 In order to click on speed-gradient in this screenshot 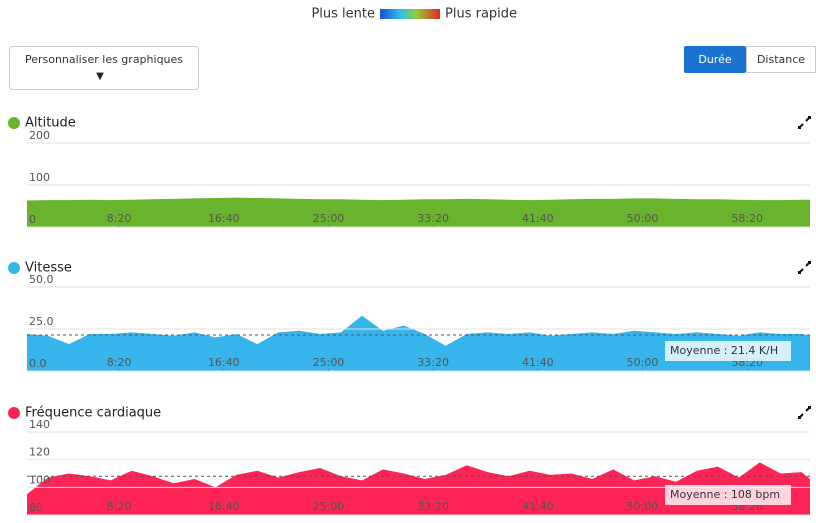, I will do `click(410, 14)`.